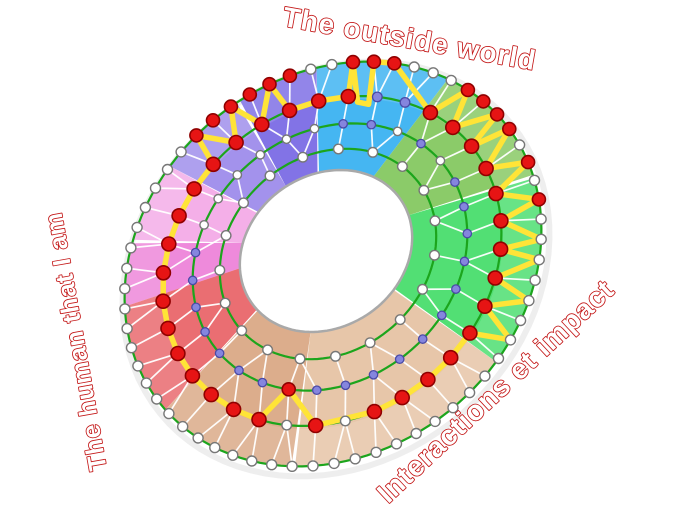 The width and height of the screenshot is (677, 511). Describe the element at coordinates (227, 157) in the screenshot. I see `sector-purple-light` at that location.